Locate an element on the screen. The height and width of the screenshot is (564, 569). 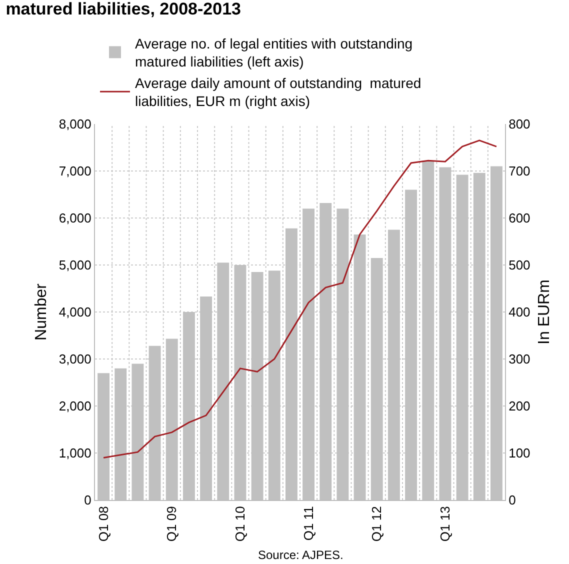
y2-tick-label: 300 is located at coordinates (519, 359).